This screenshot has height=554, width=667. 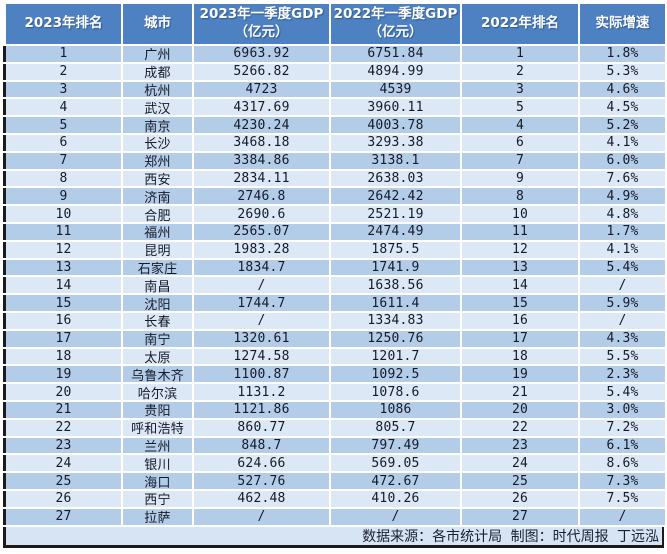 I want to click on cell-gdp-2022: 2638.03, so click(x=395, y=178).